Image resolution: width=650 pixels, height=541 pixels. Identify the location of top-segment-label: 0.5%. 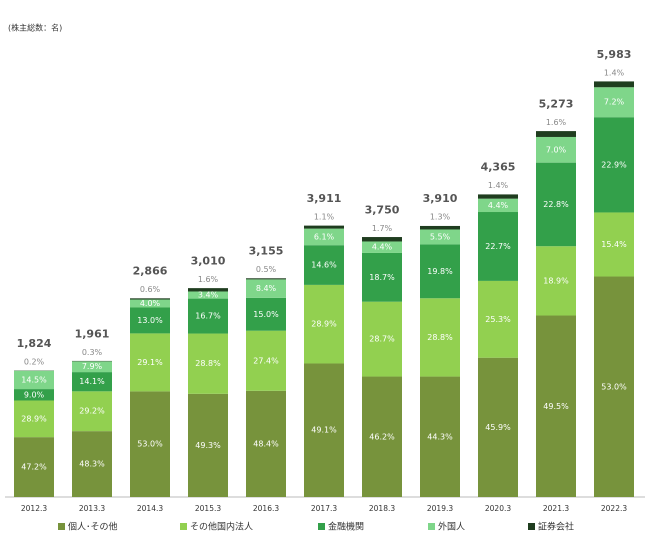
(266, 269).